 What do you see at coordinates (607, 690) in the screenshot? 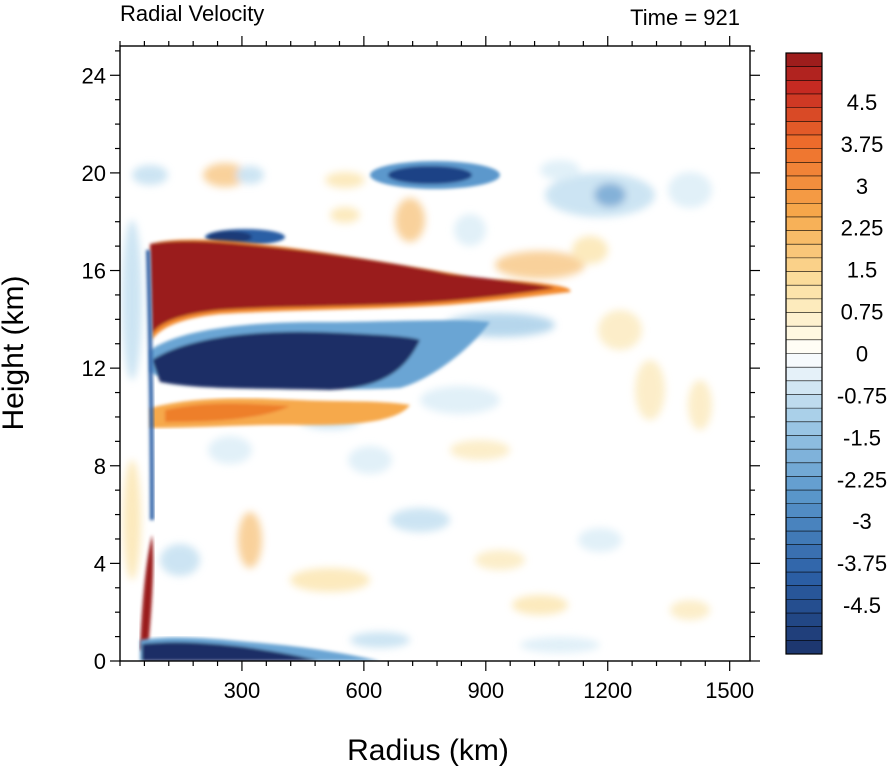
I see `x-tick-label: 1200` at bounding box center [607, 690].